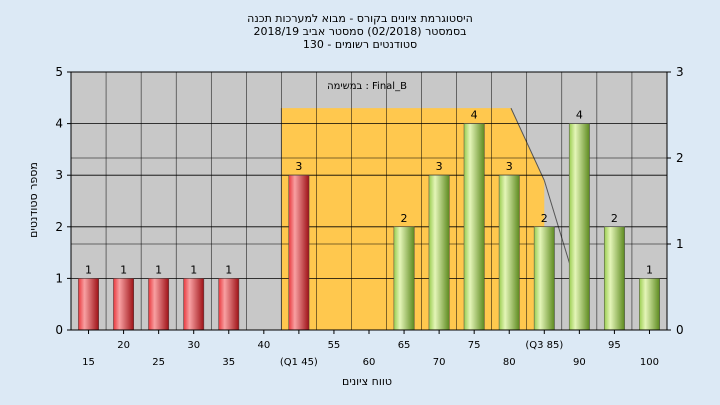  What do you see at coordinates (680, 330) in the screenshot?
I see `y2-tick-label: 0` at bounding box center [680, 330].